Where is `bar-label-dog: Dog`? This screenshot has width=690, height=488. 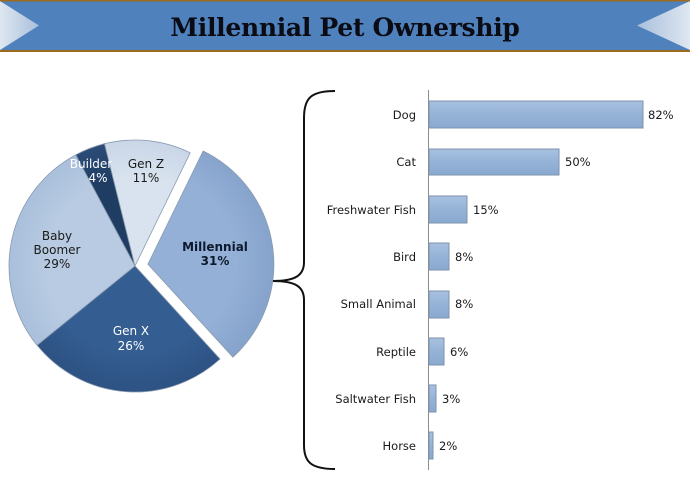 bar-label-dog: Dog is located at coordinates (404, 115).